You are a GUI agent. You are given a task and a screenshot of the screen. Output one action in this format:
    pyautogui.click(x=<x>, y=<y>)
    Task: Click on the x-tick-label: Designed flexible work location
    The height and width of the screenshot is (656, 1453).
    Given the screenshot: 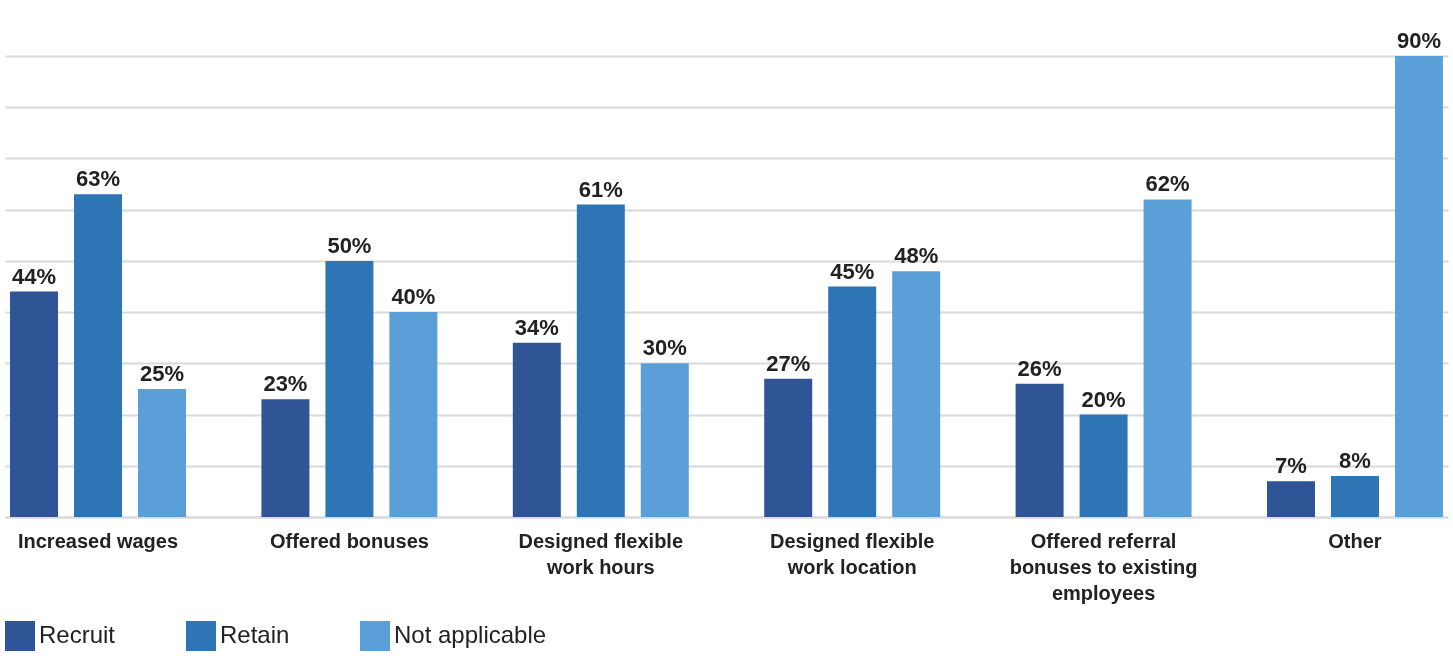 What is the action you would take?
    pyautogui.click(x=852, y=553)
    